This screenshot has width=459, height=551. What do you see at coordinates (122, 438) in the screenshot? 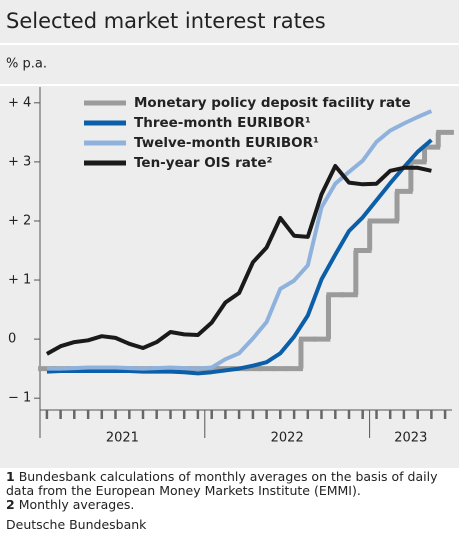
I see `x-tick-label: 2021` at bounding box center [122, 438].